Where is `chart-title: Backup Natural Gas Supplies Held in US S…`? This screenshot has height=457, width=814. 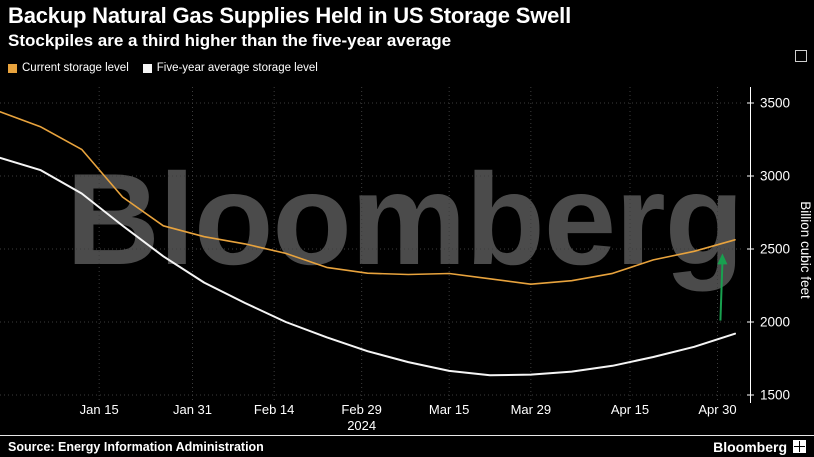
chart-title: Backup Natural Gas Supplies Held in US S… is located at coordinates (289, 15).